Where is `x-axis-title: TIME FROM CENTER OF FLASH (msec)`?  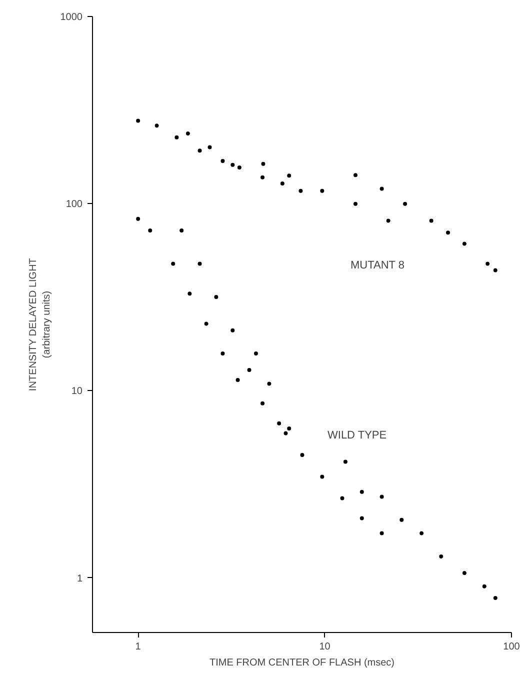
x-axis-title: TIME FROM CENTER OF FLASH (msec) is located at coordinates (302, 663).